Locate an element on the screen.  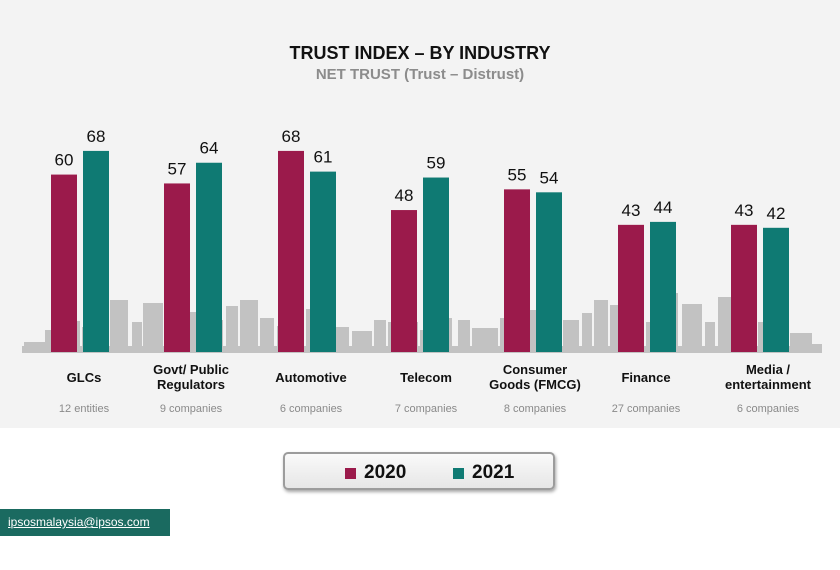
chart-subtitle: NET TRUST (Trust – Distrust) is located at coordinates (420, 74).